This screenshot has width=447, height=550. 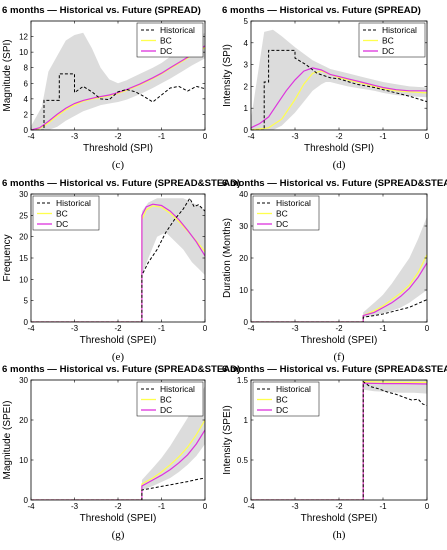 What do you see at coordinates (243, 380) in the screenshot?
I see `y-tick-label: 1.5` at bounding box center [243, 380].